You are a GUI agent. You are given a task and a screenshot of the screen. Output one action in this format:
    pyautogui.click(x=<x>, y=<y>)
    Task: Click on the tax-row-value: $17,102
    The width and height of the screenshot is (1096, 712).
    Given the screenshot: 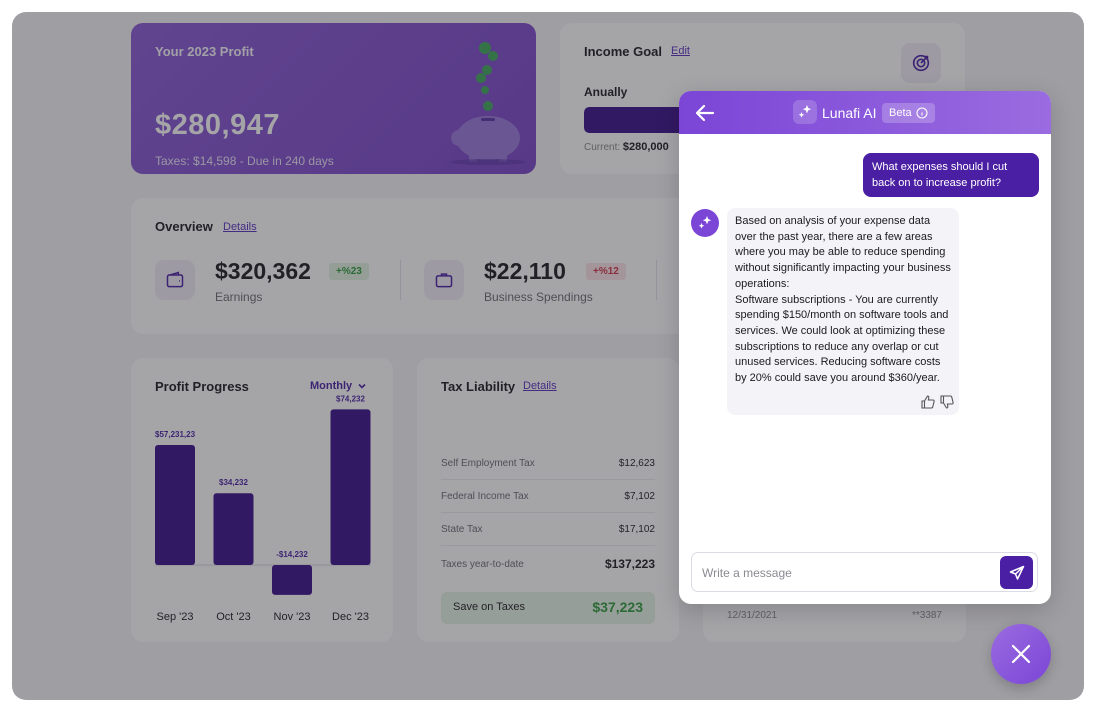 What is the action you would take?
    pyautogui.click(x=636, y=529)
    